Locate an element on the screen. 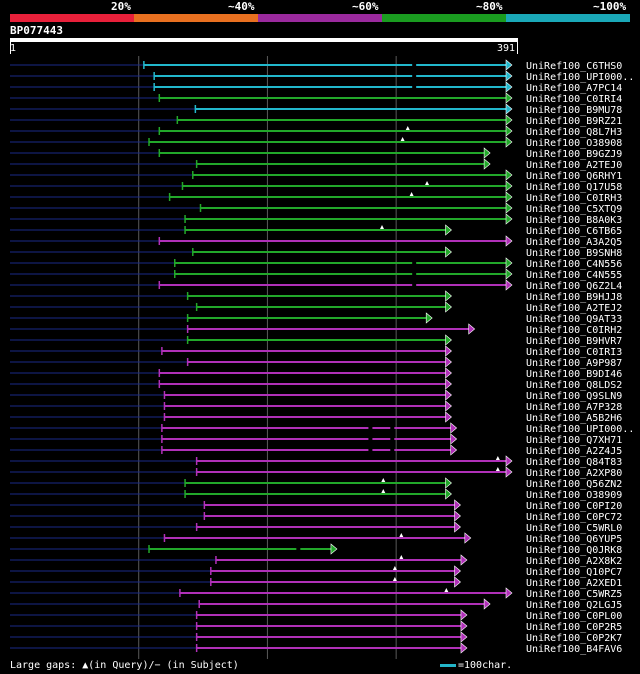  hit-label: UniRef100_A2TEJ2 is located at coordinates (574, 308).